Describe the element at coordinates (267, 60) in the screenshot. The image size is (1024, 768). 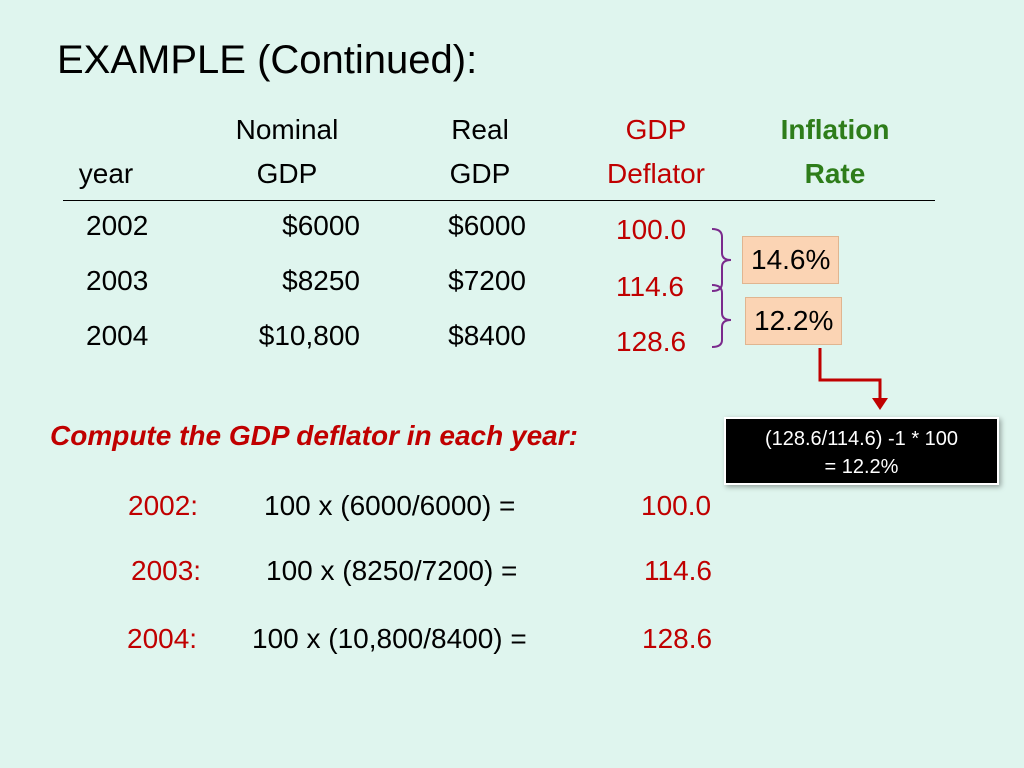
I see `slide-title: EXAMPLE (Continued):` at that location.